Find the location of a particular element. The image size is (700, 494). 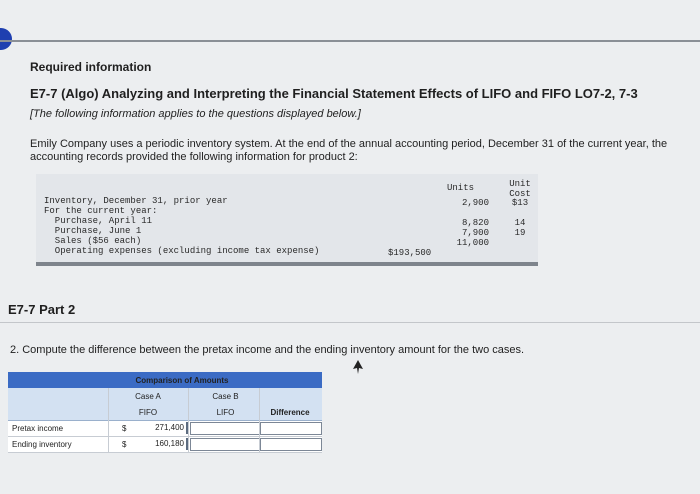

ending-inventory-difference-input is located at coordinates (291, 444).